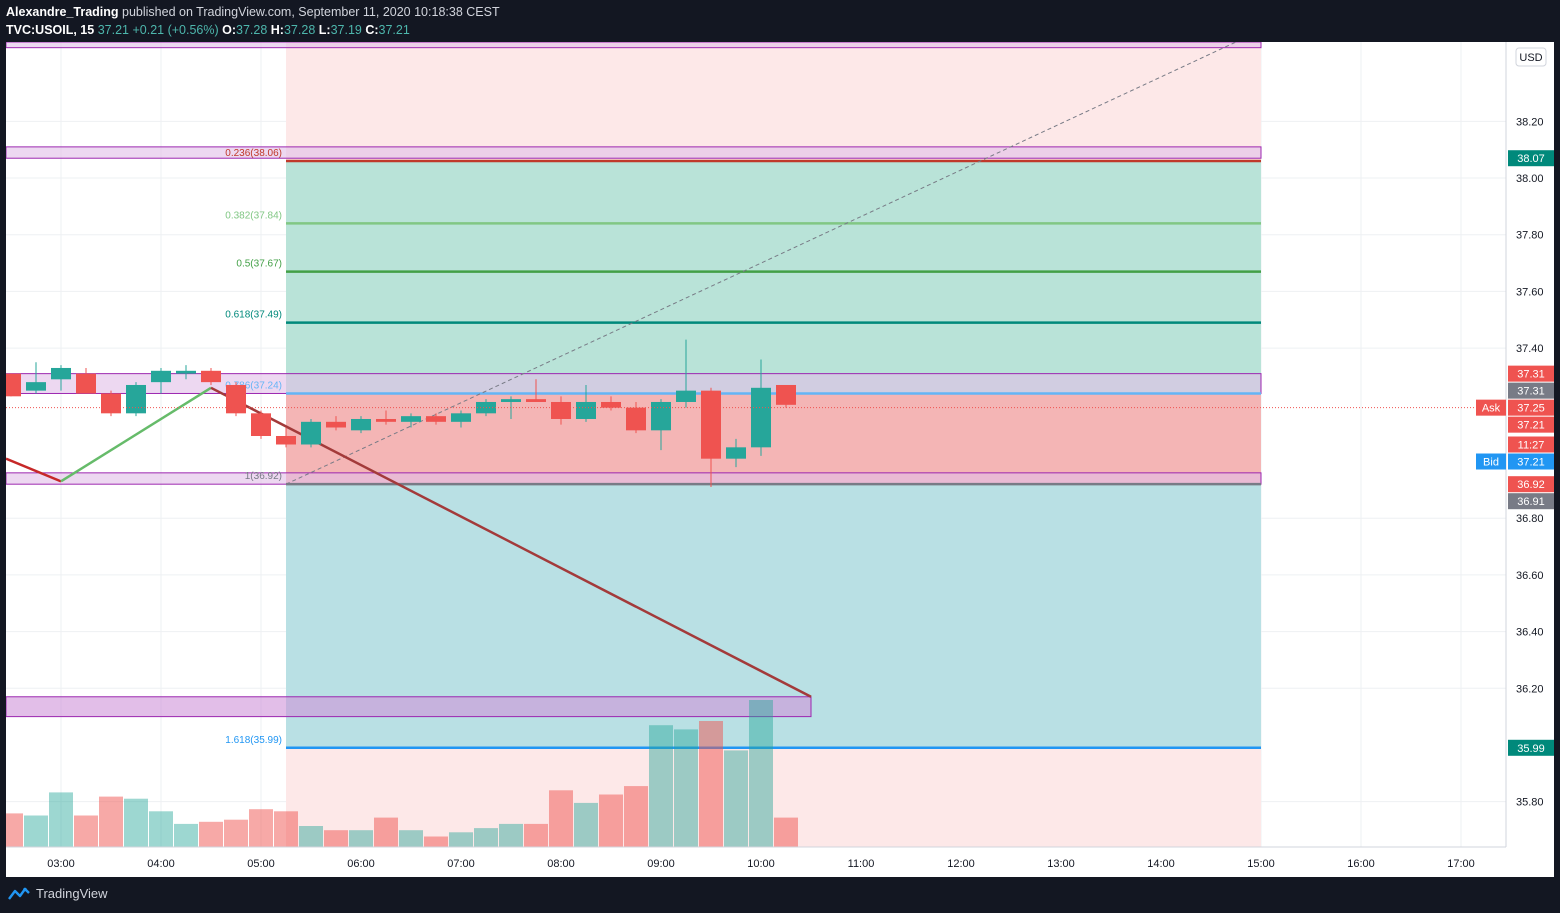 The height and width of the screenshot is (913, 1560). Describe the element at coordinates (1461, 864) in the screenshot. I see `time-tick-label: 17:00` at that location.